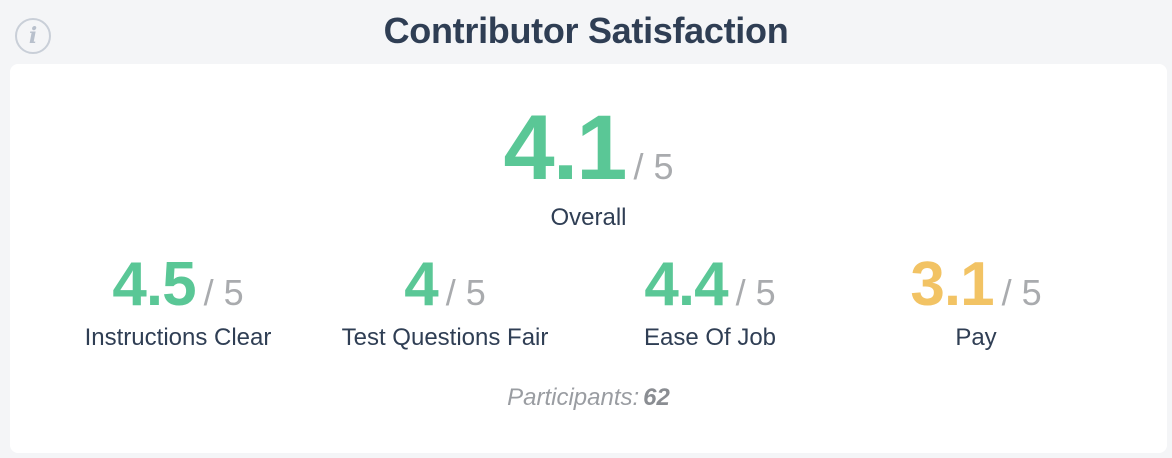  I want to click on metric-score-value: 4.4, so click(686, 284).